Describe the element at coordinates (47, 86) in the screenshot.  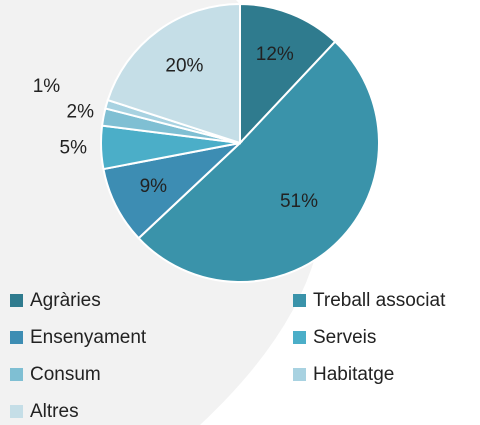
I see `data-label: 1%` at that location.